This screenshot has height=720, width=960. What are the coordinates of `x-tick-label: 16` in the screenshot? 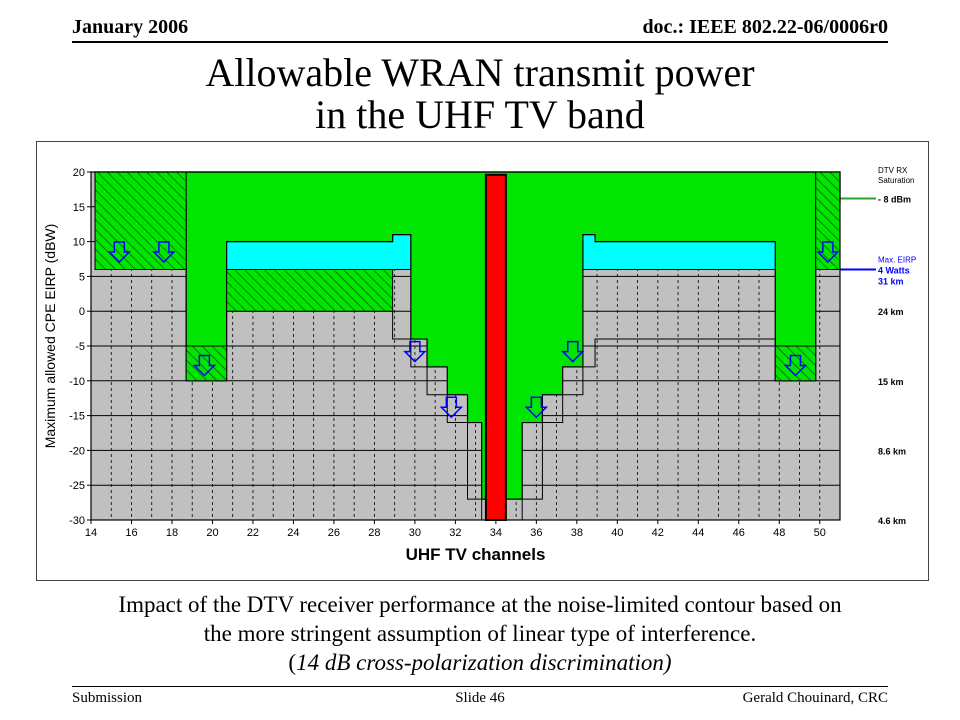 It's located at (131, 533).